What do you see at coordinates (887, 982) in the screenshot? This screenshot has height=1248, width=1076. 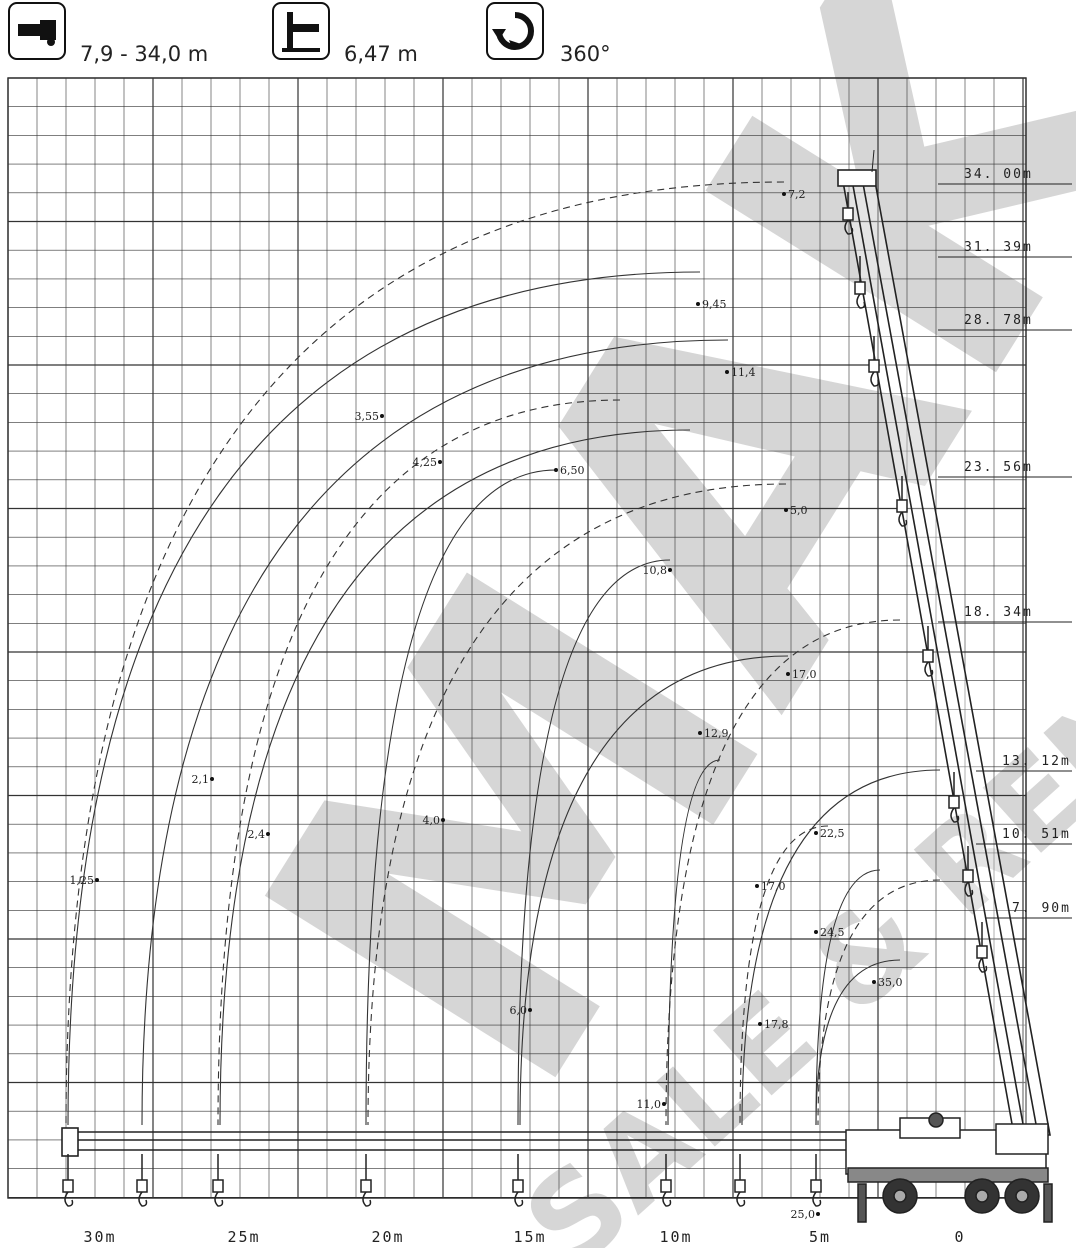 I see `load-point: 35,0` at bounding box center [887, 982].